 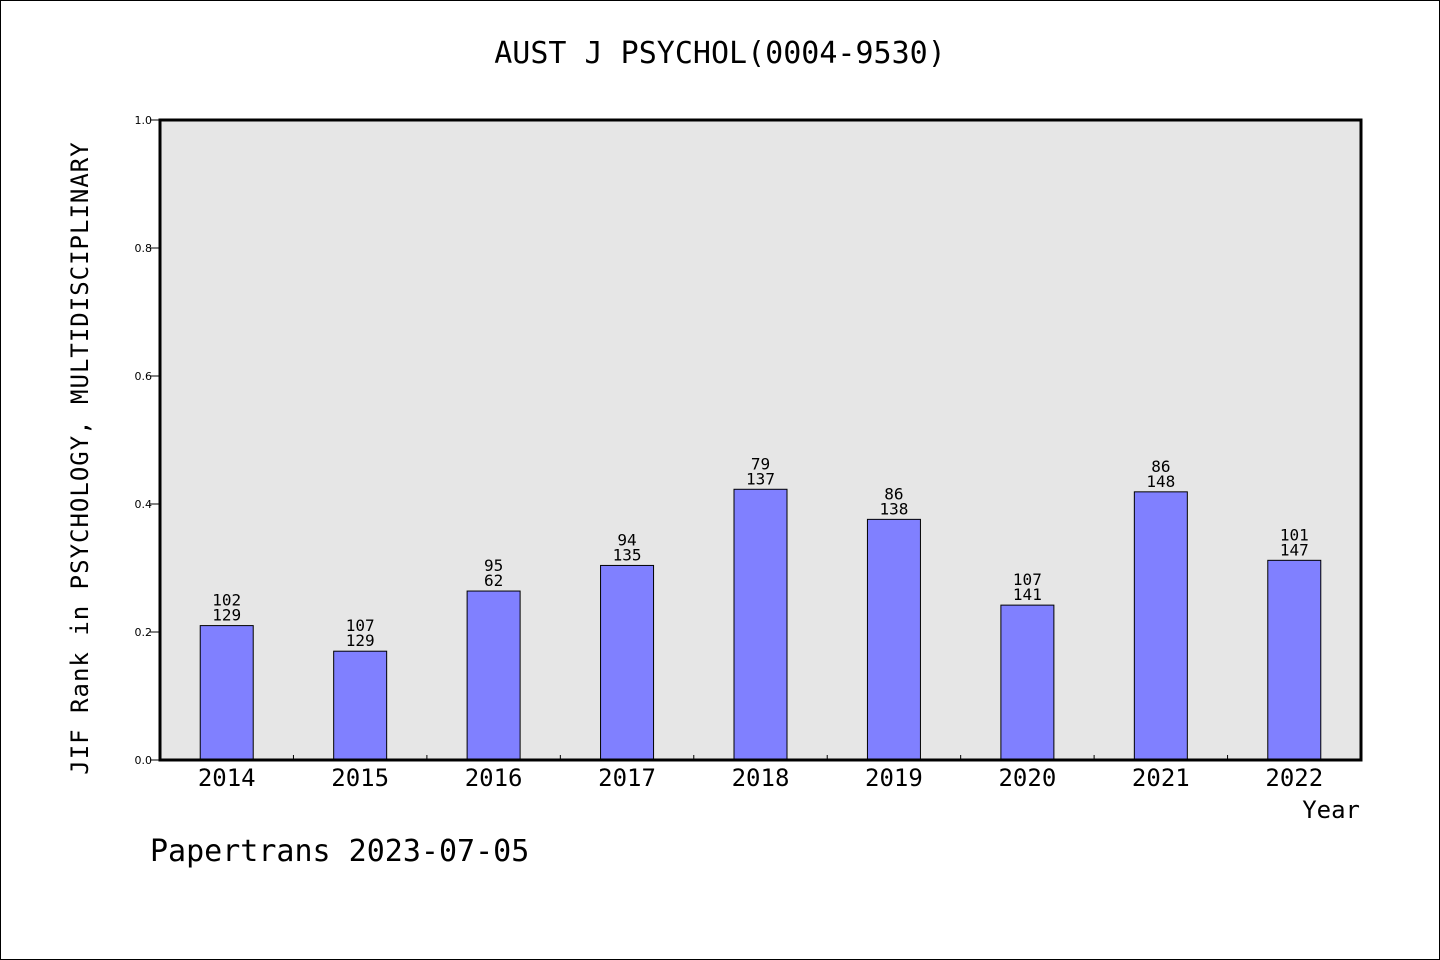 I want to click on watermark-text: Papertrans 2023-07-05, so click(x=340, y=851).